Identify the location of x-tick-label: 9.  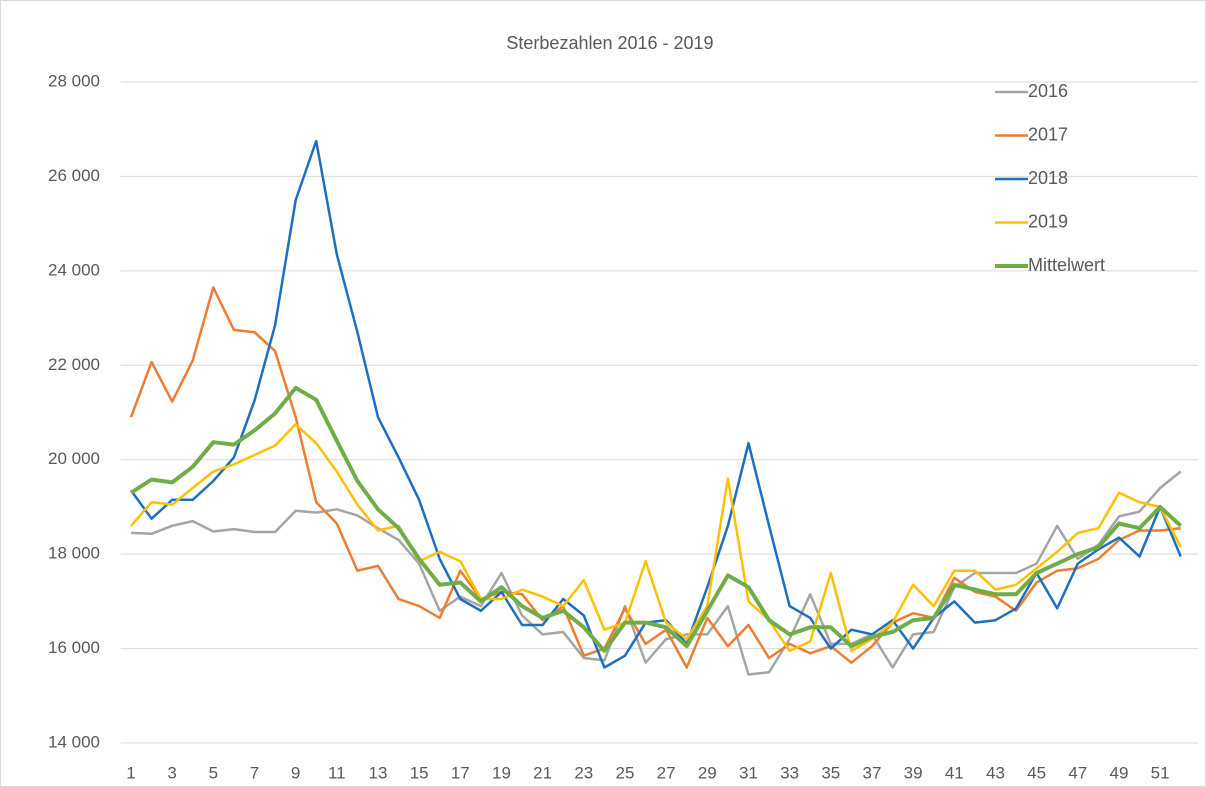
(295, 772).